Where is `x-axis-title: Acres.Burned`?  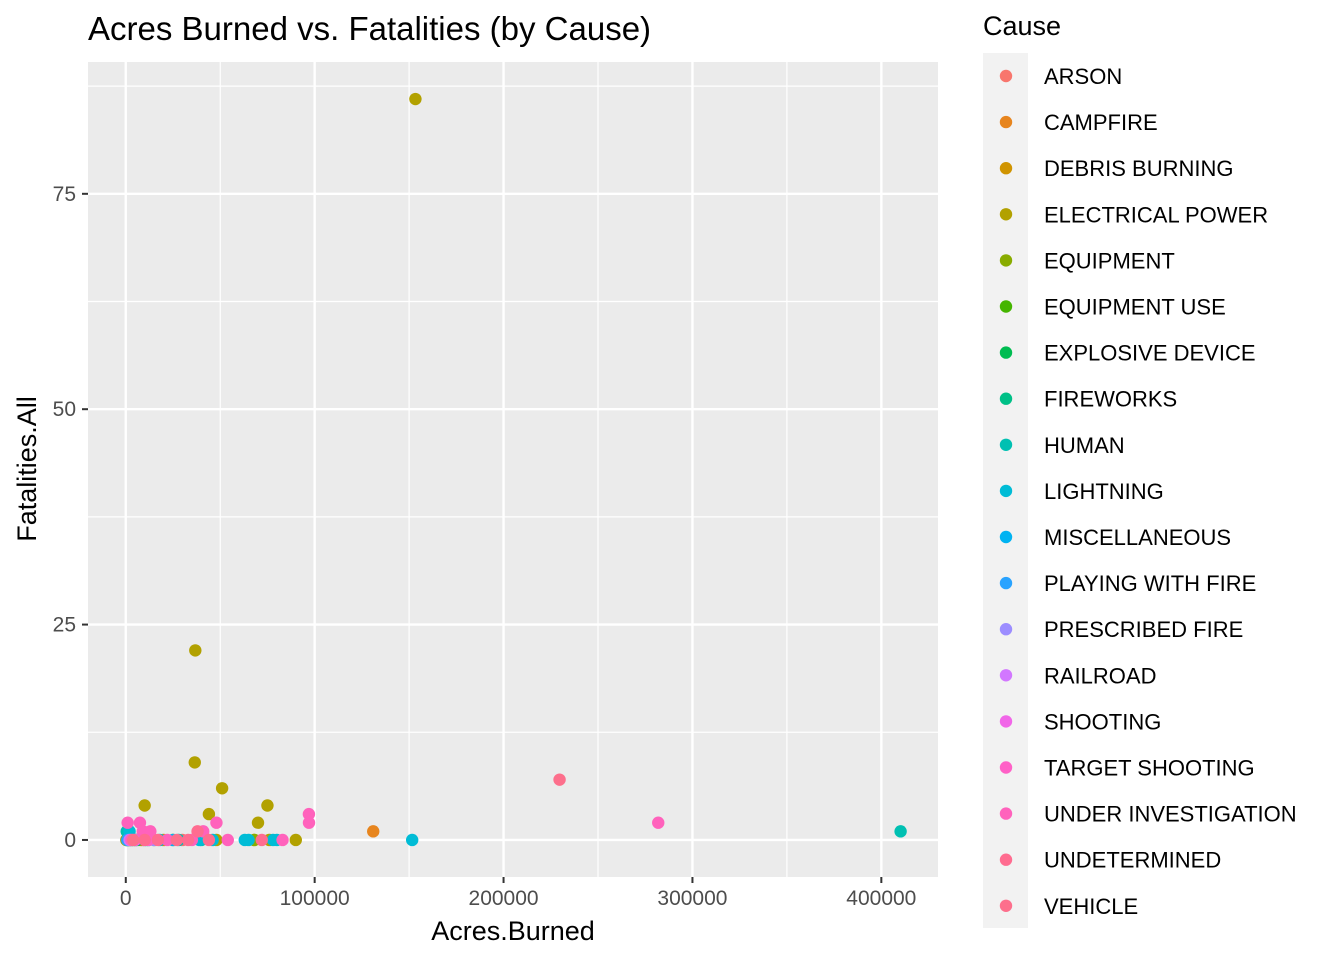
x-axis-title: Acres.Burned is located at coordinates (513, 931).